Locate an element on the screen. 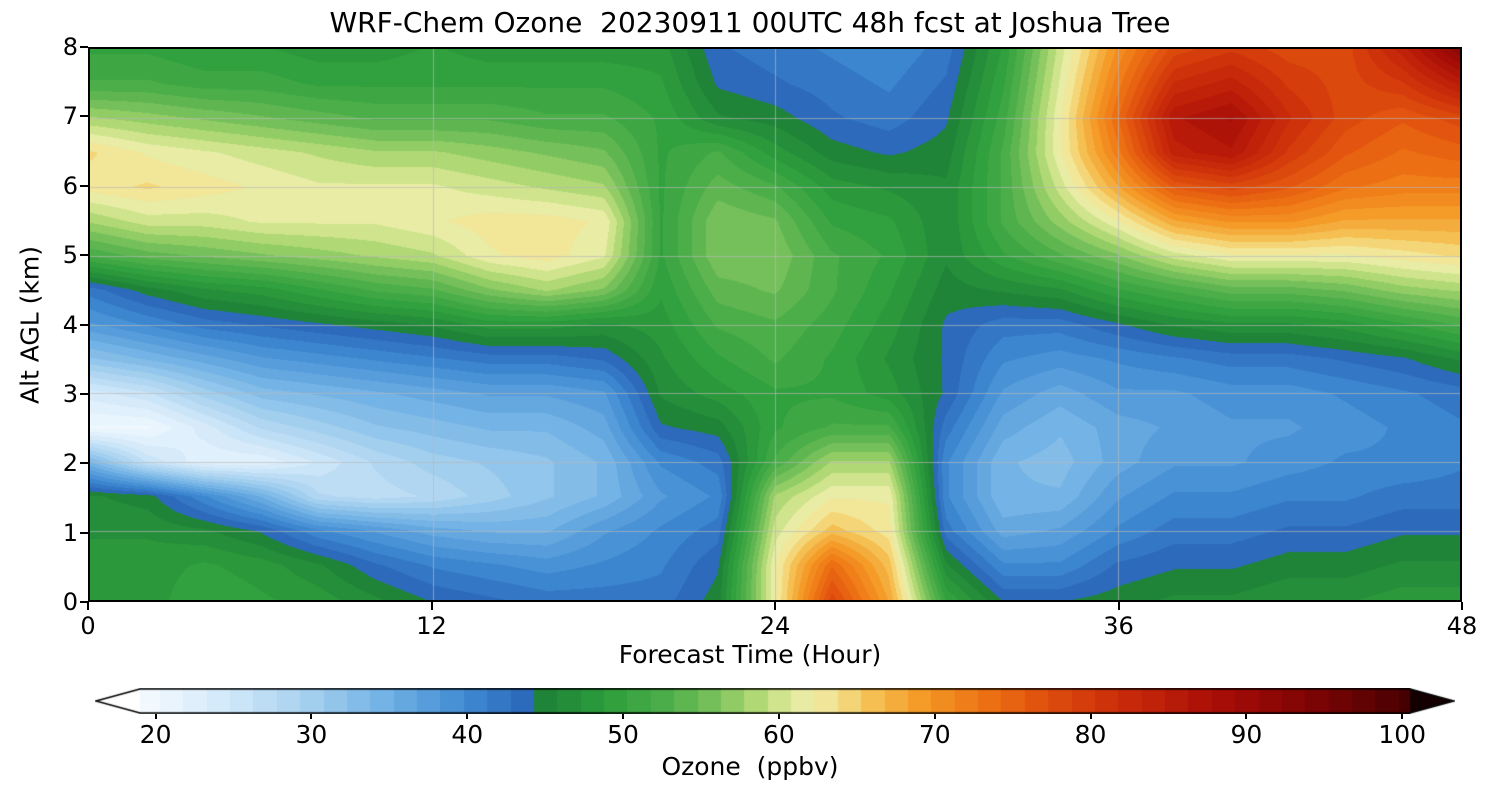  colorbar-label: Ozone (ppbv) is located at coordinates (750, 766).